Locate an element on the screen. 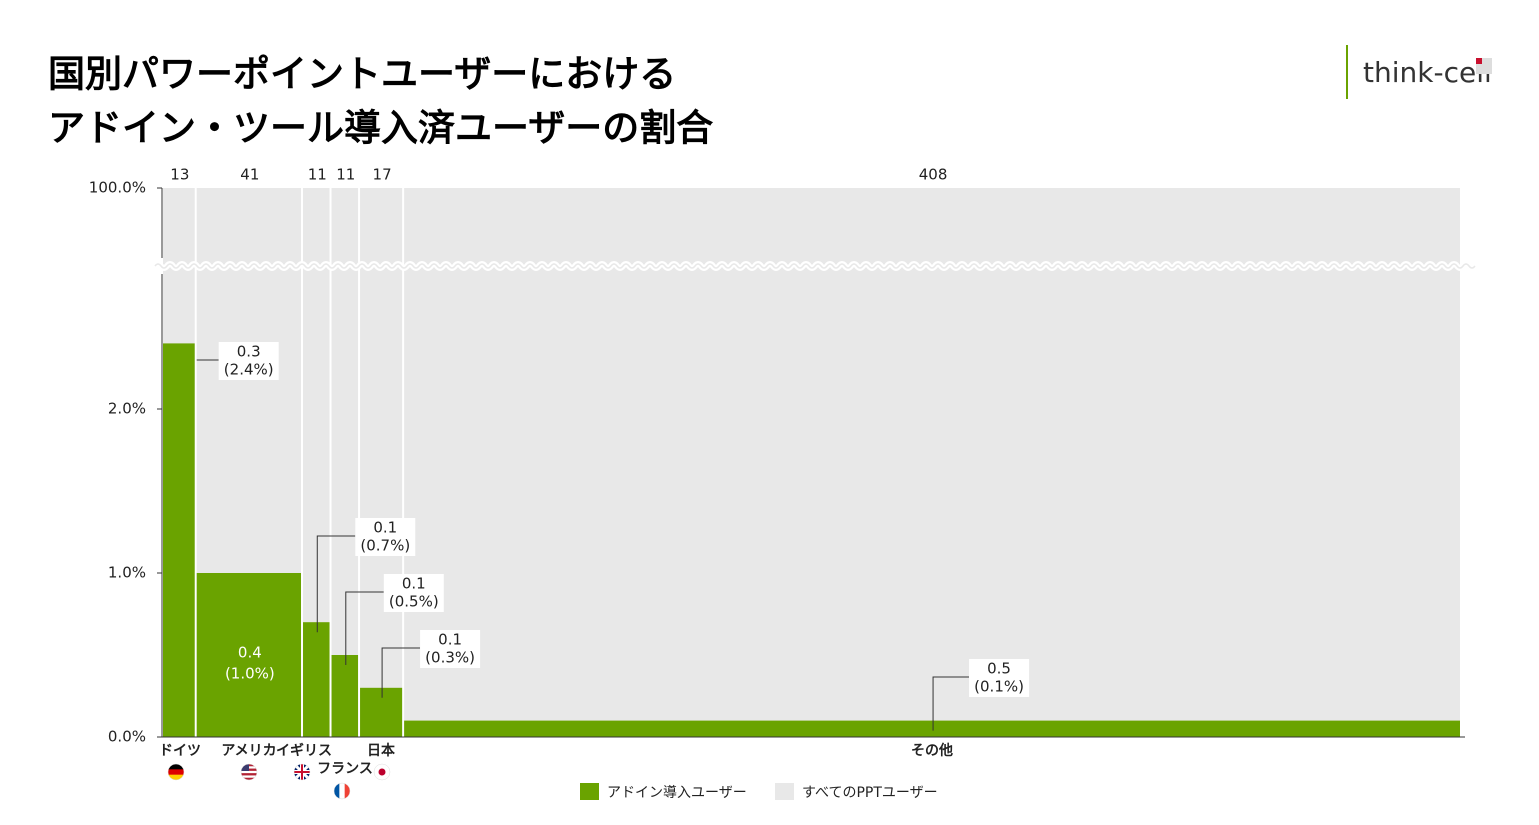  y-tick-label: 100.0% is located at coordinates (117, 188).